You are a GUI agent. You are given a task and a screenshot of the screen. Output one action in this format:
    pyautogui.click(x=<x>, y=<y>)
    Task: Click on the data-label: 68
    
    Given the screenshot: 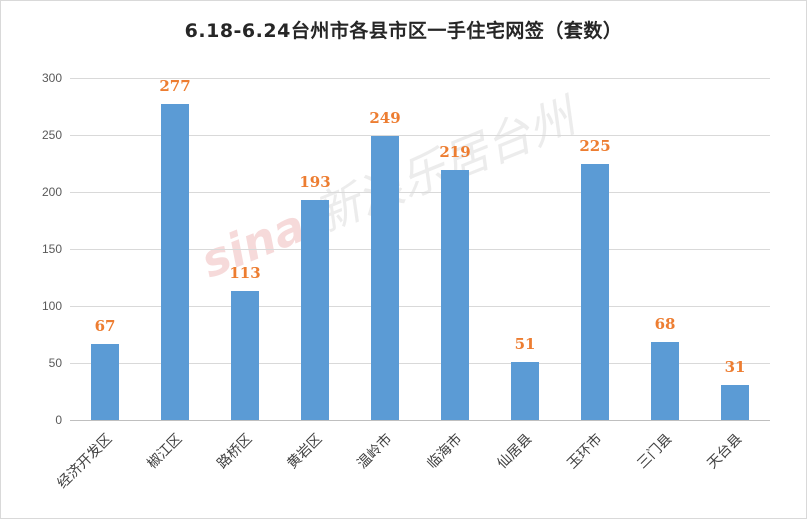 What is the action you would take?
    pyautogui.click(x=665, y=324)
    